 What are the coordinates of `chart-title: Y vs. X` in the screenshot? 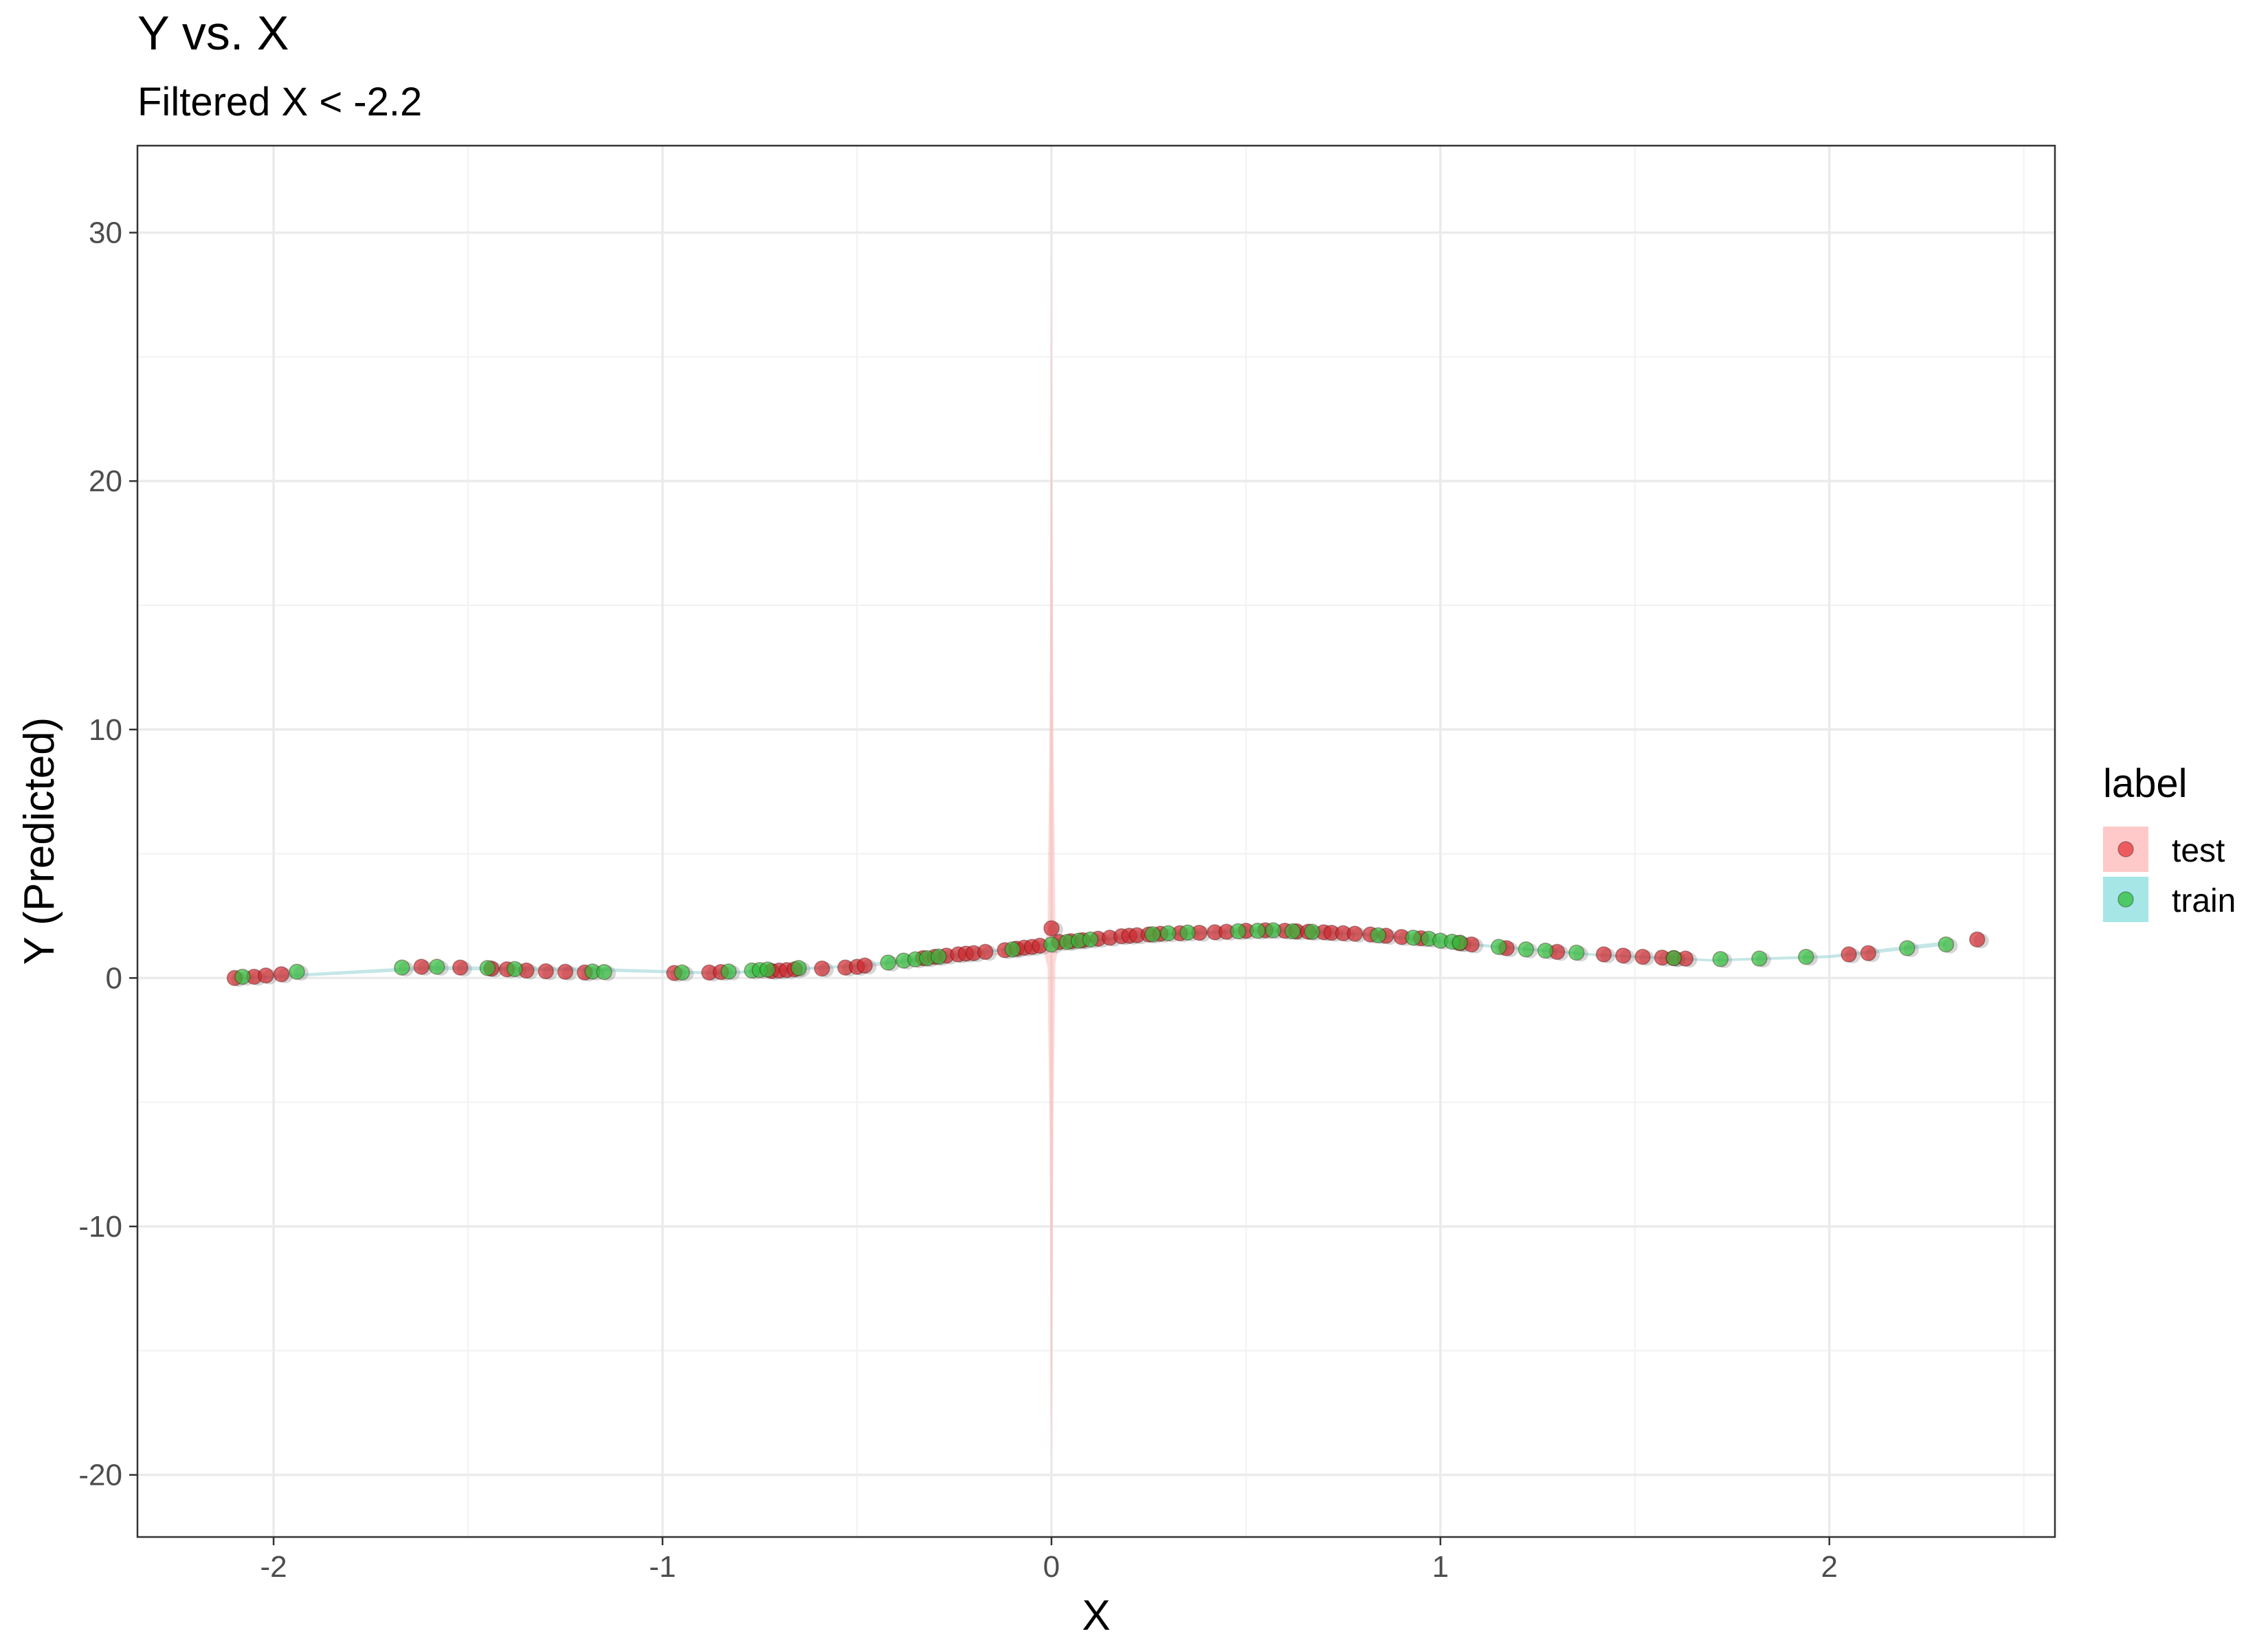 It's located at (213, 33).